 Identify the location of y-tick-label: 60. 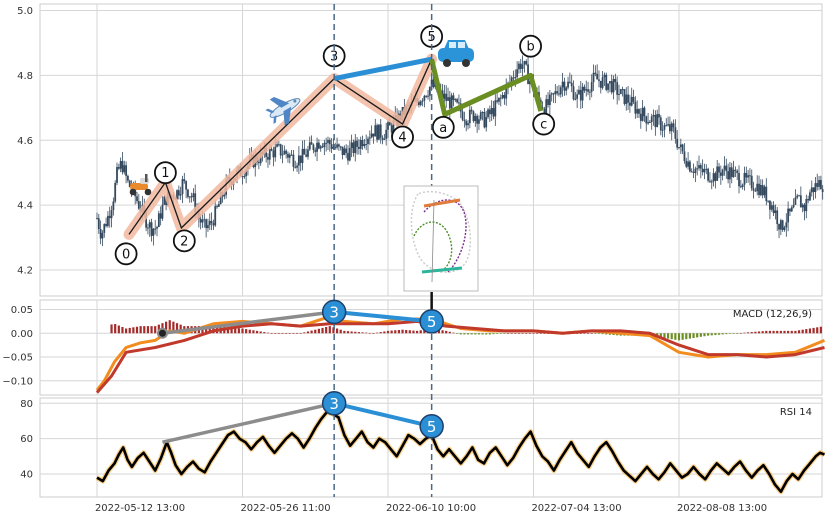
(26, 439).